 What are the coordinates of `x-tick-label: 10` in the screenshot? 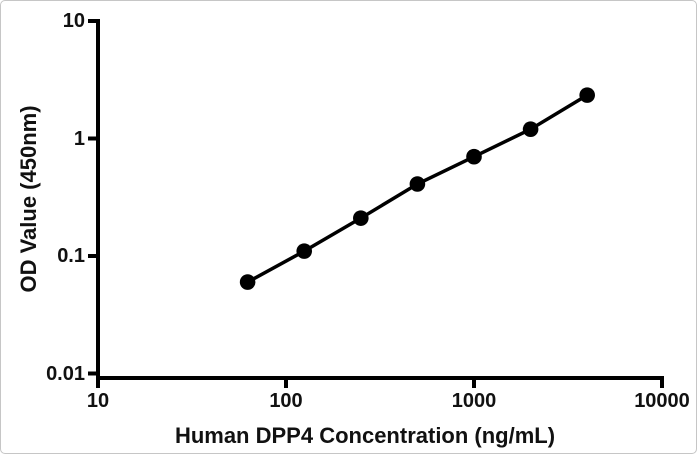 It's located at (98, 401).